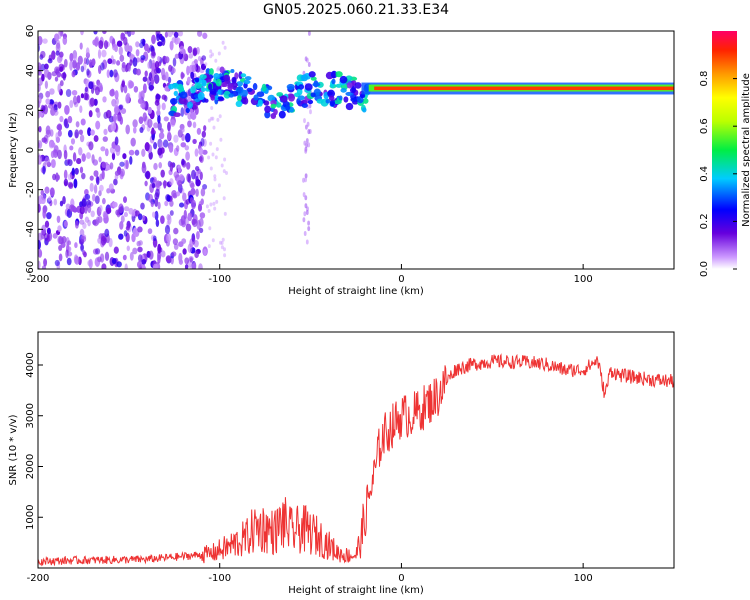 This screenshot has height=600, width=750. Describe the element at coordinates (356, 590) in the screenshot. I see `snr-xlabel: Height of straight line (km)` at that location.